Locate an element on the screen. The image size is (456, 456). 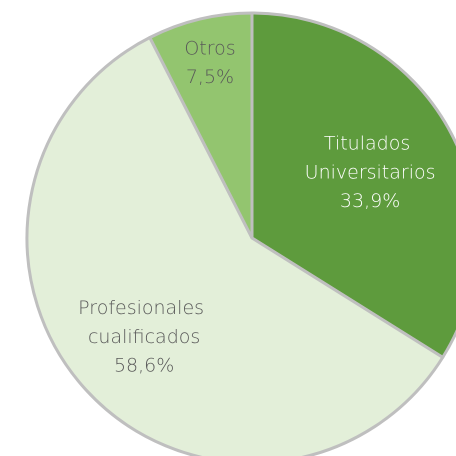
slice-category-label: Titulados Universitarios is located at coordinates (370, 157).